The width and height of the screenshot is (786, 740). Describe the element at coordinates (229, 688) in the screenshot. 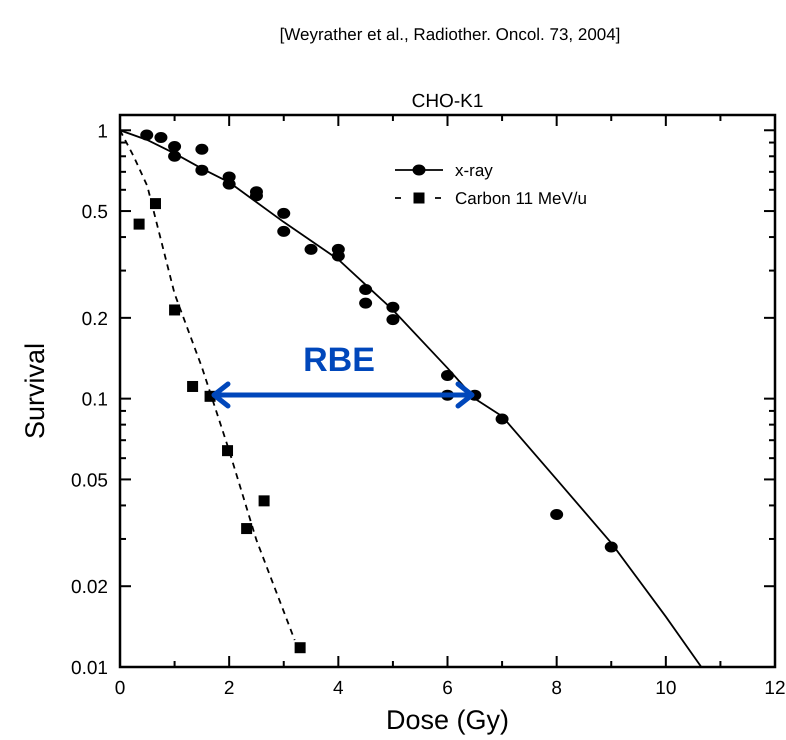

I see `x-tick-label: 2` at that location.